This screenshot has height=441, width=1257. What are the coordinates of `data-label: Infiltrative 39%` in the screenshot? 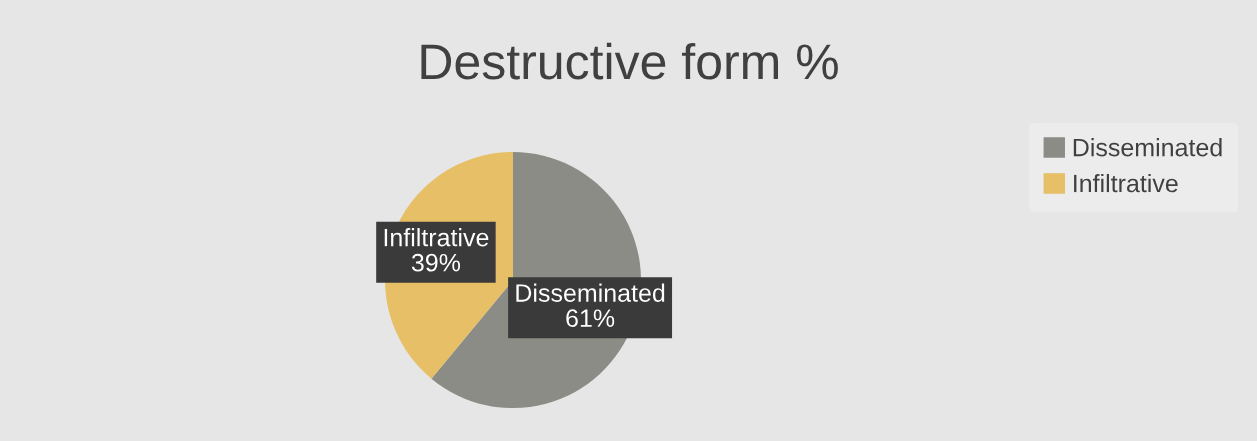 It's located at (436, 250).